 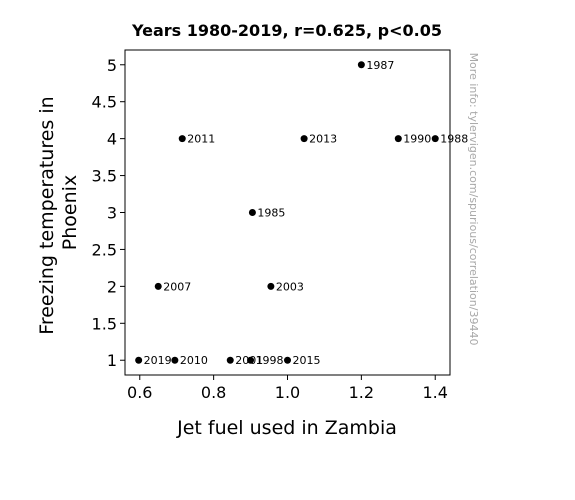 I want to click on x-tick-label: 1.0, so click(x=287, y=392).